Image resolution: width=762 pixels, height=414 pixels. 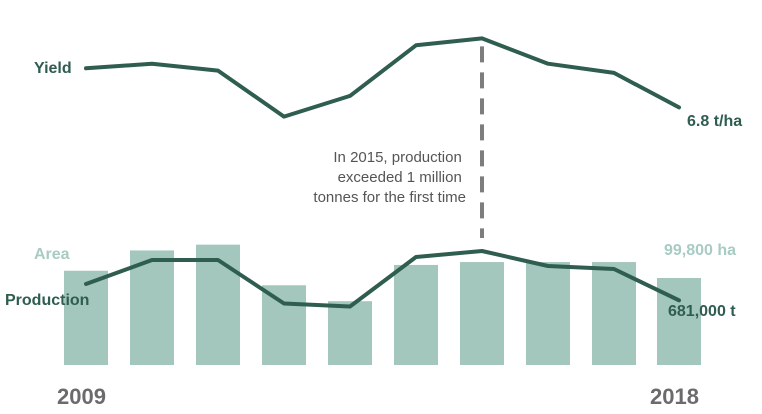 I want to click on production-end-label: 681,000 t, so click(x=702, y=311).